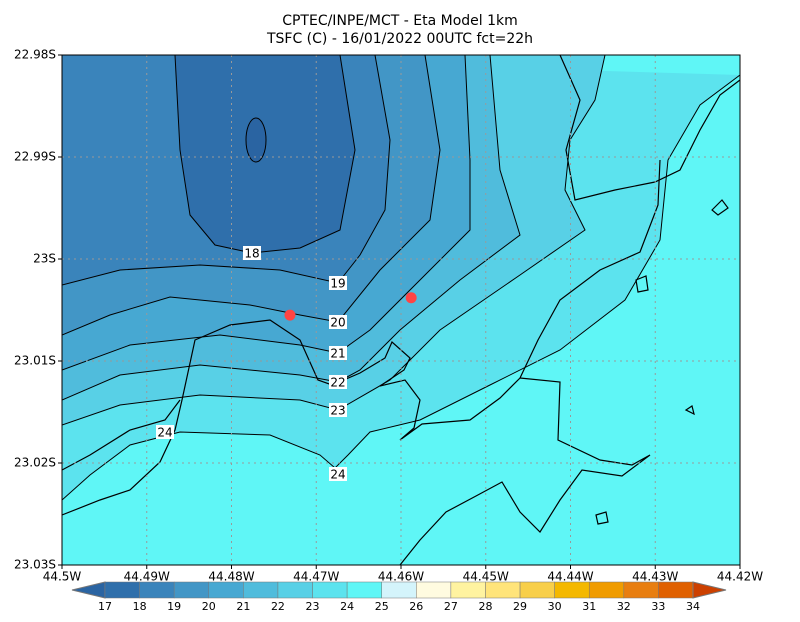 Image resolution: width=800 pixels, height=622 pixels. I want to click on contour-line, so click(256, 140).